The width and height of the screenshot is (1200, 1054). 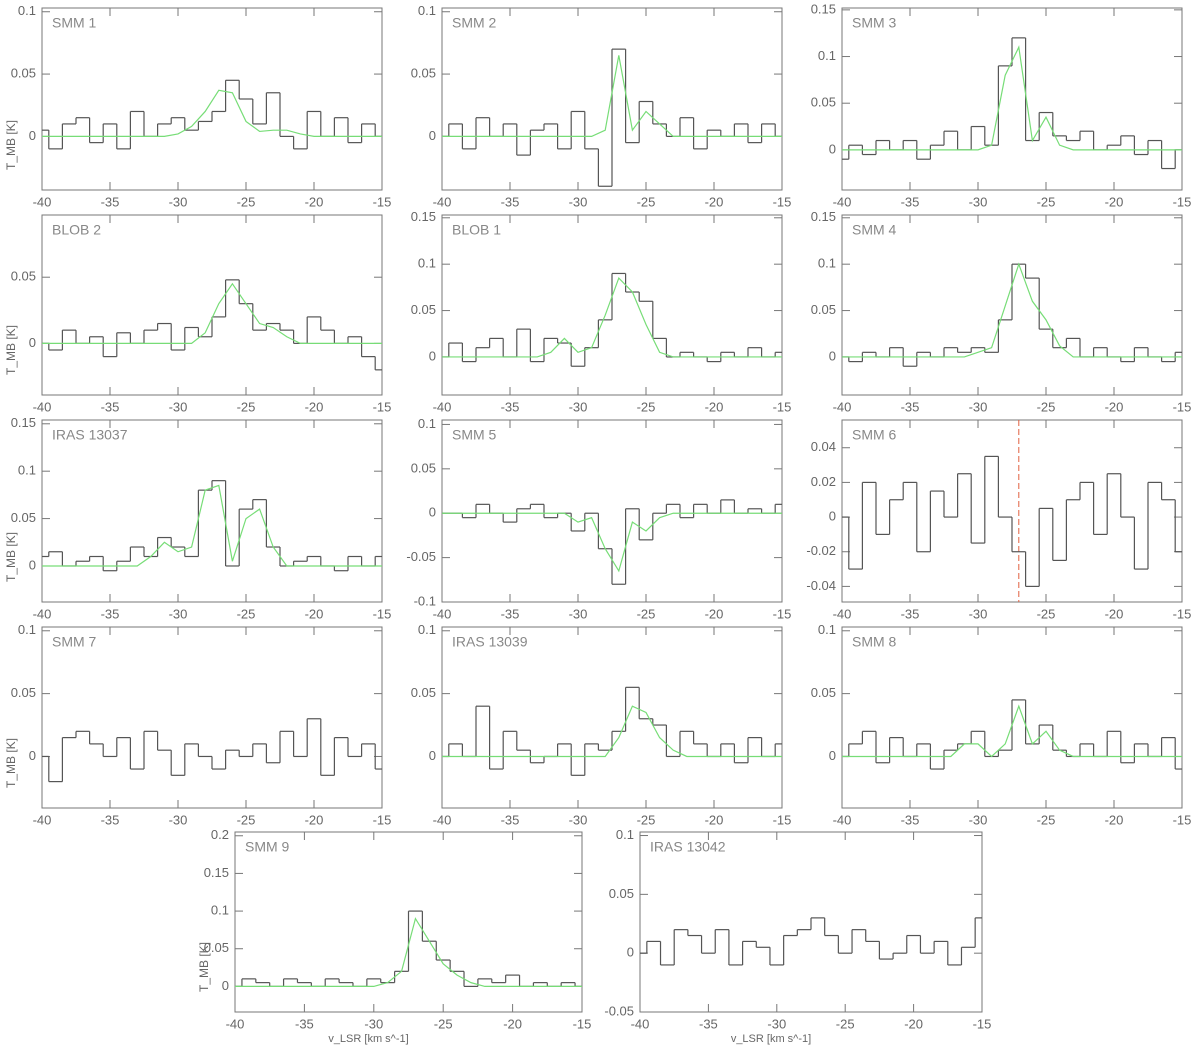 I want to click on panel-label: SMM 4, so click(x=874, y=230).